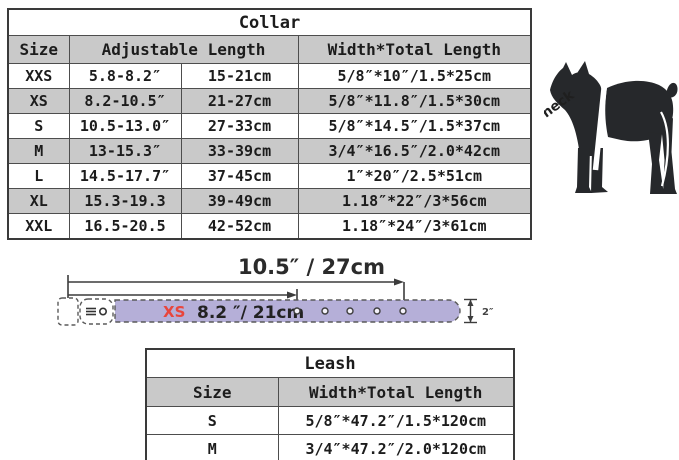  I want to click on dog-illustration: neck, so click(611, 127).